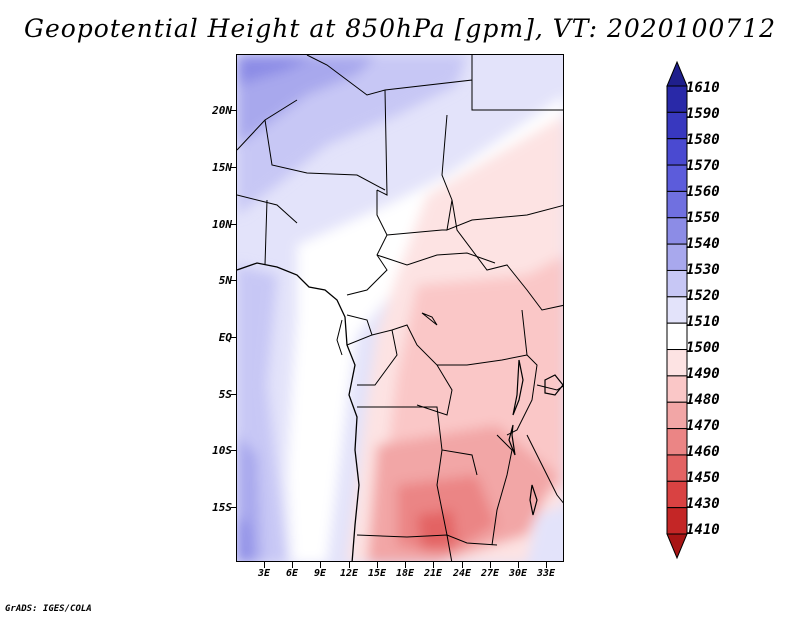  Describe the element at coordinates (703, 504) in the screenshot. I see `colorbar-label: 1430` at that location.